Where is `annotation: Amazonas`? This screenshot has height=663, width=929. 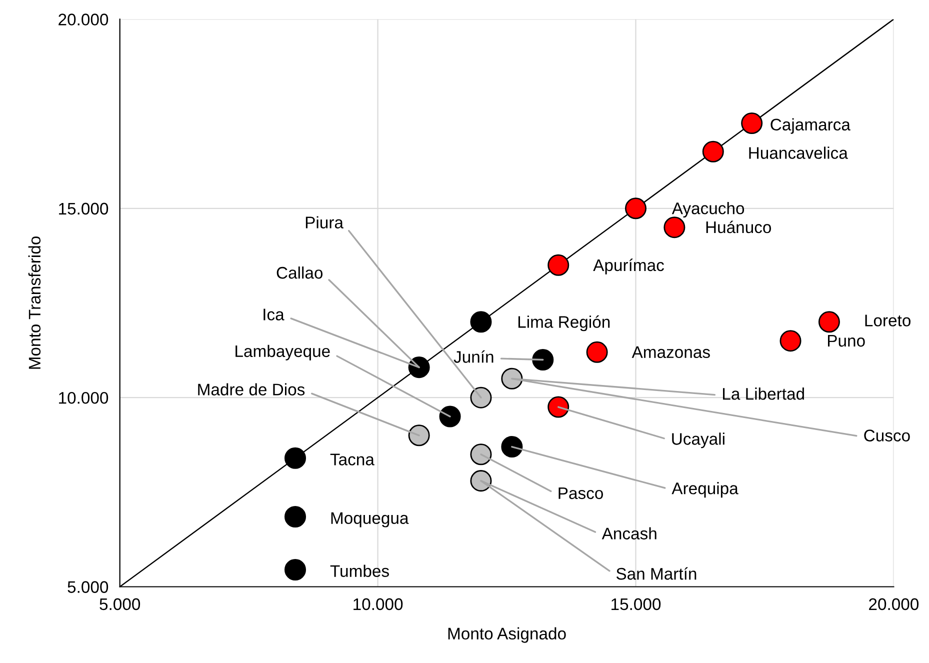
annotation: Amazonas is located at coordinates (671, 352).